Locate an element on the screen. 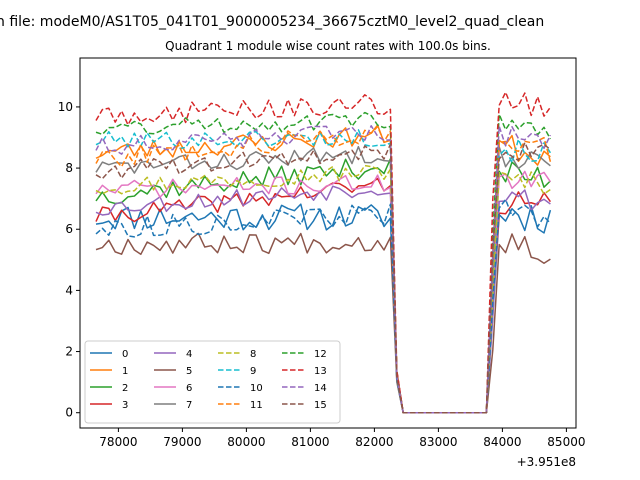  legend-label-13: 13 is located at coordinates (320, 371).